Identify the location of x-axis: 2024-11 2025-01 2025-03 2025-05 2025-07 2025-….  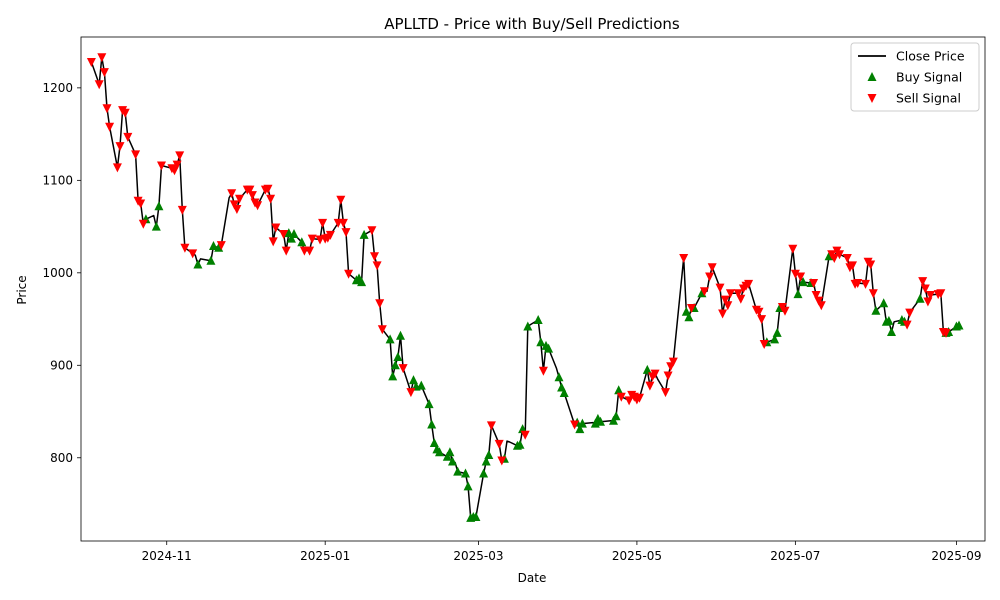
(561, 552).